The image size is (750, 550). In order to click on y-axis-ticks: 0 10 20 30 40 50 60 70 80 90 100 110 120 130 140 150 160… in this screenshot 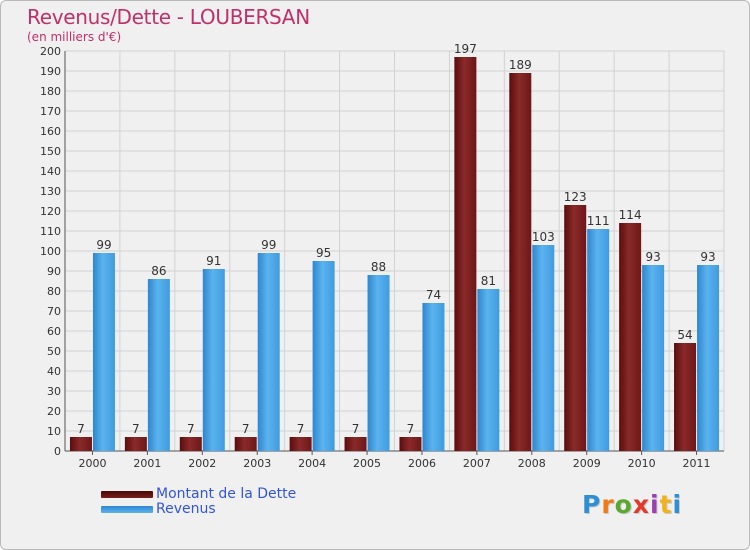, I will do `click(50, 251)`.